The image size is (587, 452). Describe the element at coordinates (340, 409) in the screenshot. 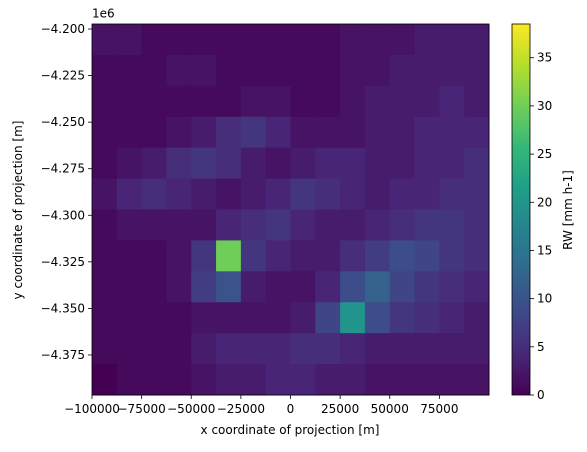

I see `x-tick-label: 25000` at that location.